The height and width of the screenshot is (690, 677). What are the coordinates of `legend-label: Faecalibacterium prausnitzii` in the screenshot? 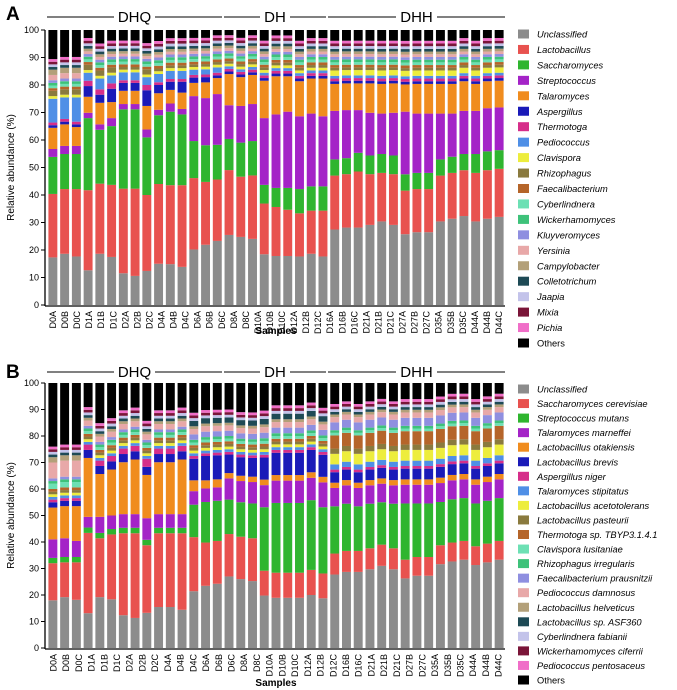 It's located at (595, 579).